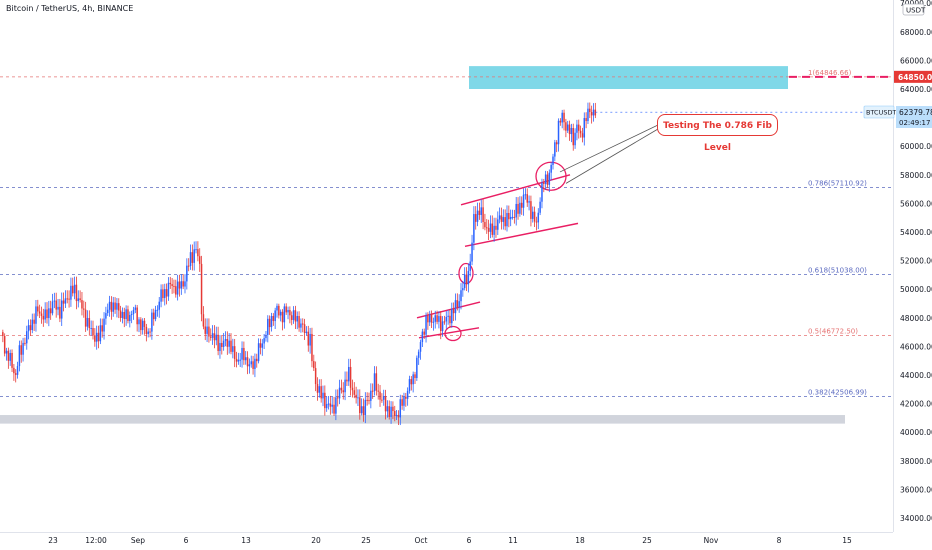 Image resolution: width=932 pixels, height=550 pixels. What do you see at coordinates (779, 540) in the screenshot?
I see `time-tick-label: 8` at bounding box center [779, 540].